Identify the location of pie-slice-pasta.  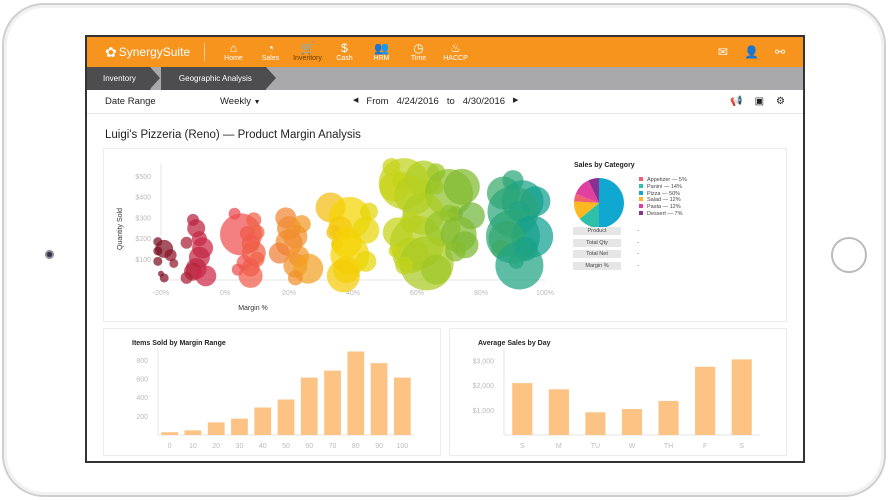
(587, 191).